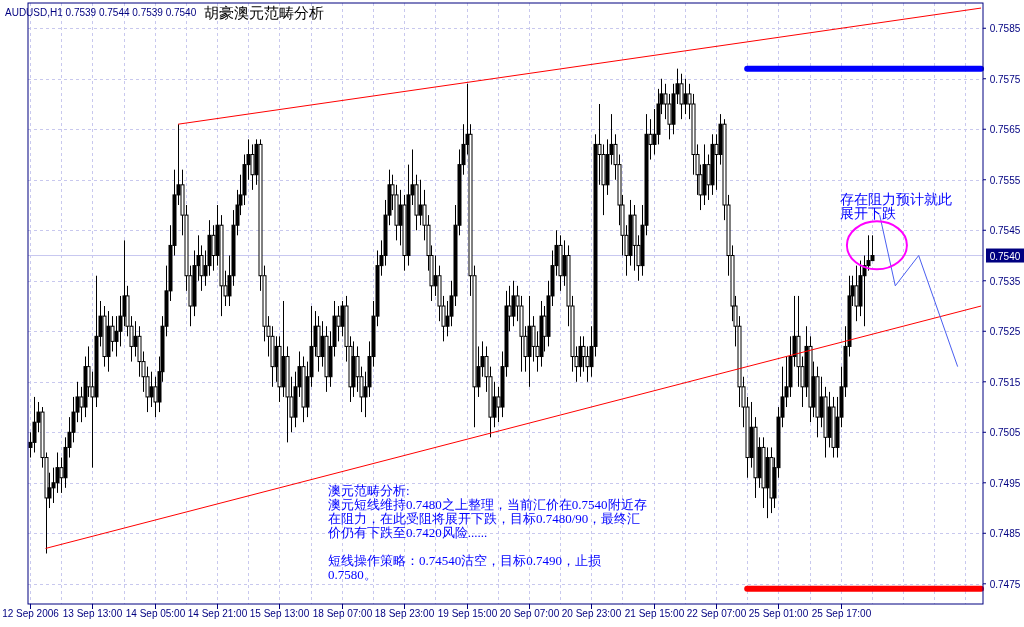 The height and width of the screenshot is (627, 1024). I want to click on x-tick-label: 20 Sep 23:00, so click(591, 613).